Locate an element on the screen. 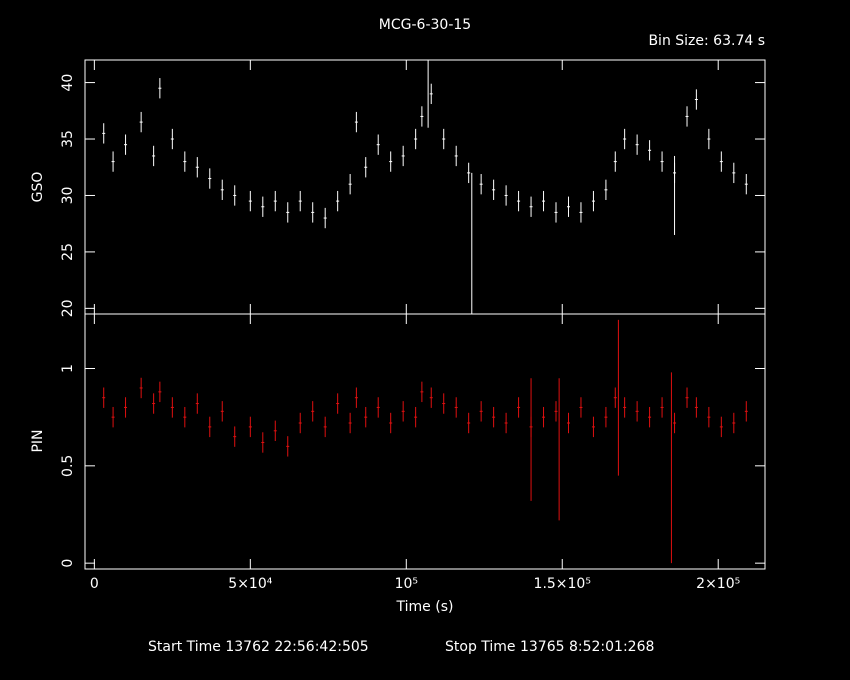 This screenshot has width=850, height=680. top-ylabel: GSO is located at coordinates (38, 187).